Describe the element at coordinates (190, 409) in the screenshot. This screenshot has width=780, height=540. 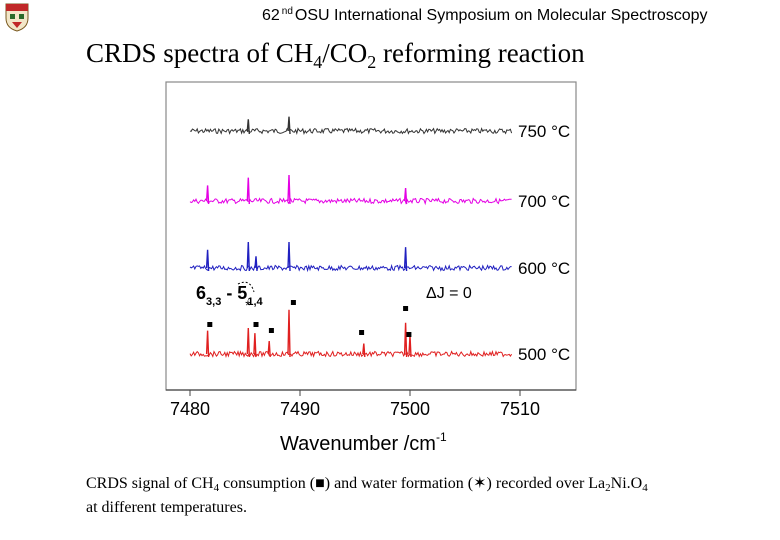
I see `x-tick-label: 7480` at that location.